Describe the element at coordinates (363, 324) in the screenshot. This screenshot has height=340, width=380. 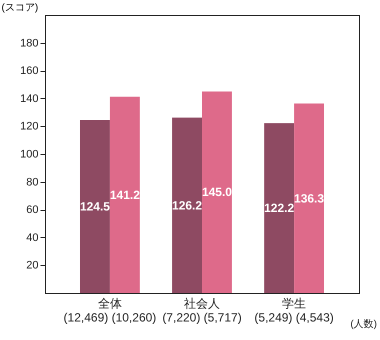
I see `text: (人数)` at that location.